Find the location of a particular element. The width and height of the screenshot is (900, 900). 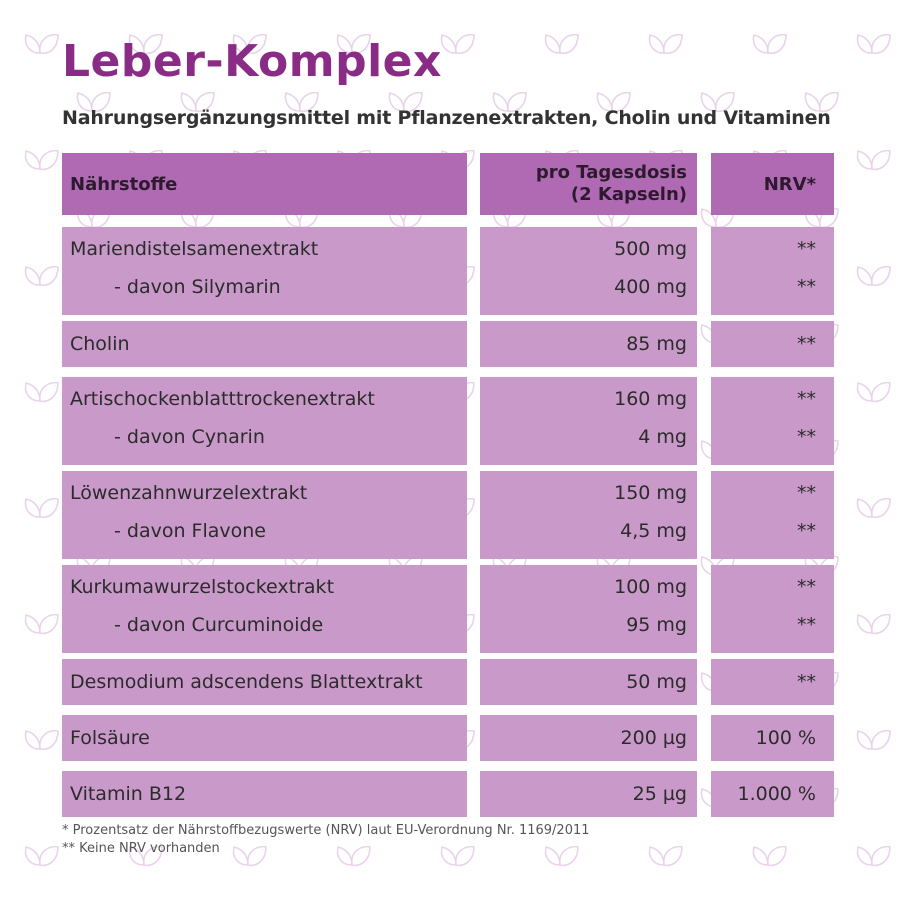

row-group-8-amount: 25 µg is located at coordinates (588, 794).